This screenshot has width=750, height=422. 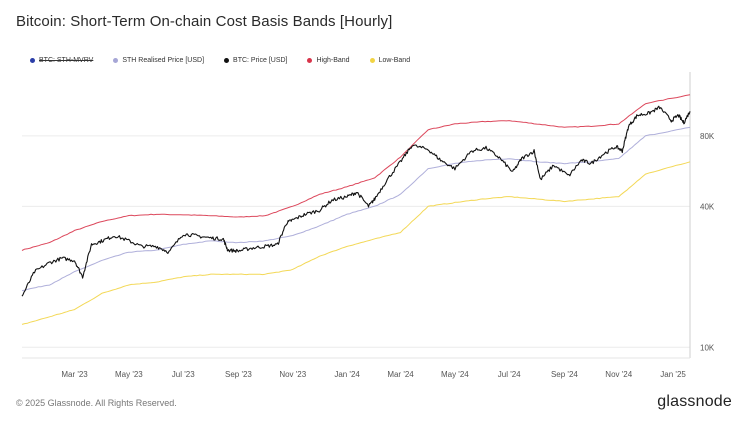 I want to click on legend-item-3: High-Band, so click(x=328, y=60).